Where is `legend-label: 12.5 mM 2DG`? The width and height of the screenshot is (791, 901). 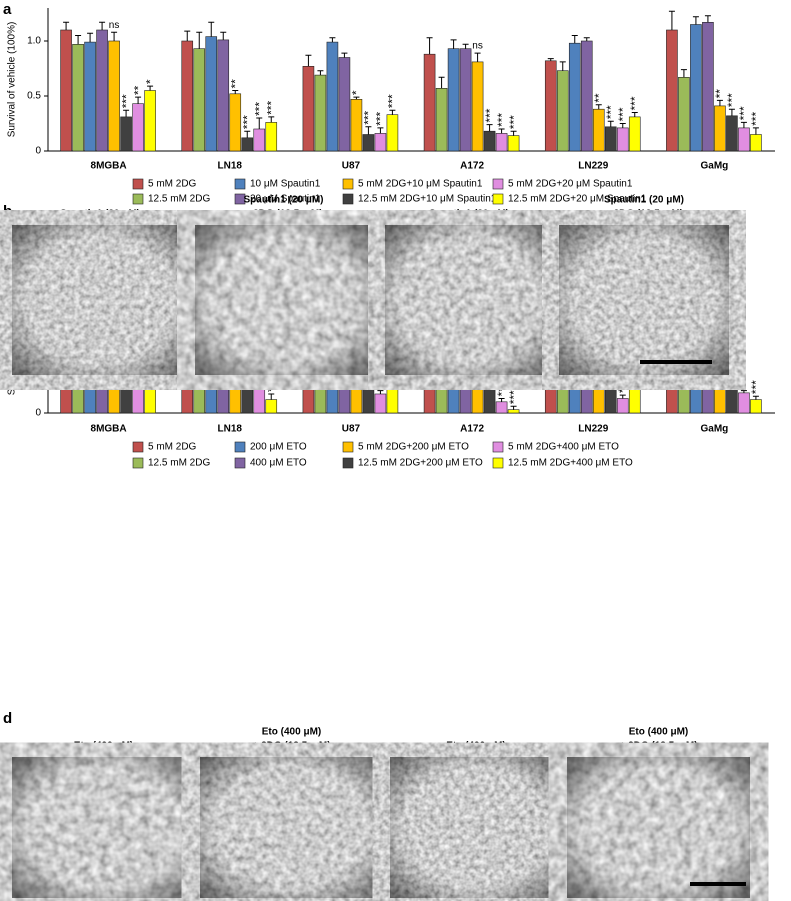
legend-label: 12.5 mM 2DG is located at coordinates (179, 463).